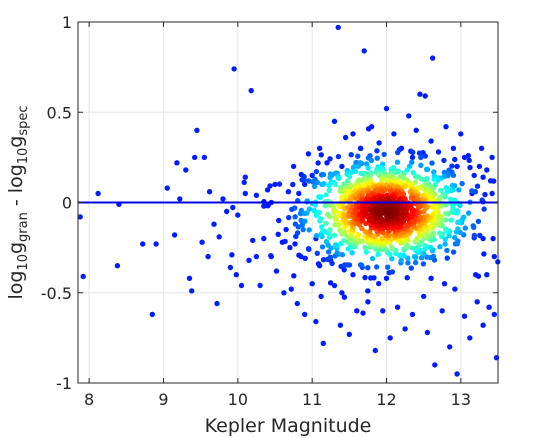 The height and width of the screenshot is (438, 538). What do you see at coordinates (23, 120) in the screenshot?
I see `y-title-subscript: spec` at bounding box center [23, 120].